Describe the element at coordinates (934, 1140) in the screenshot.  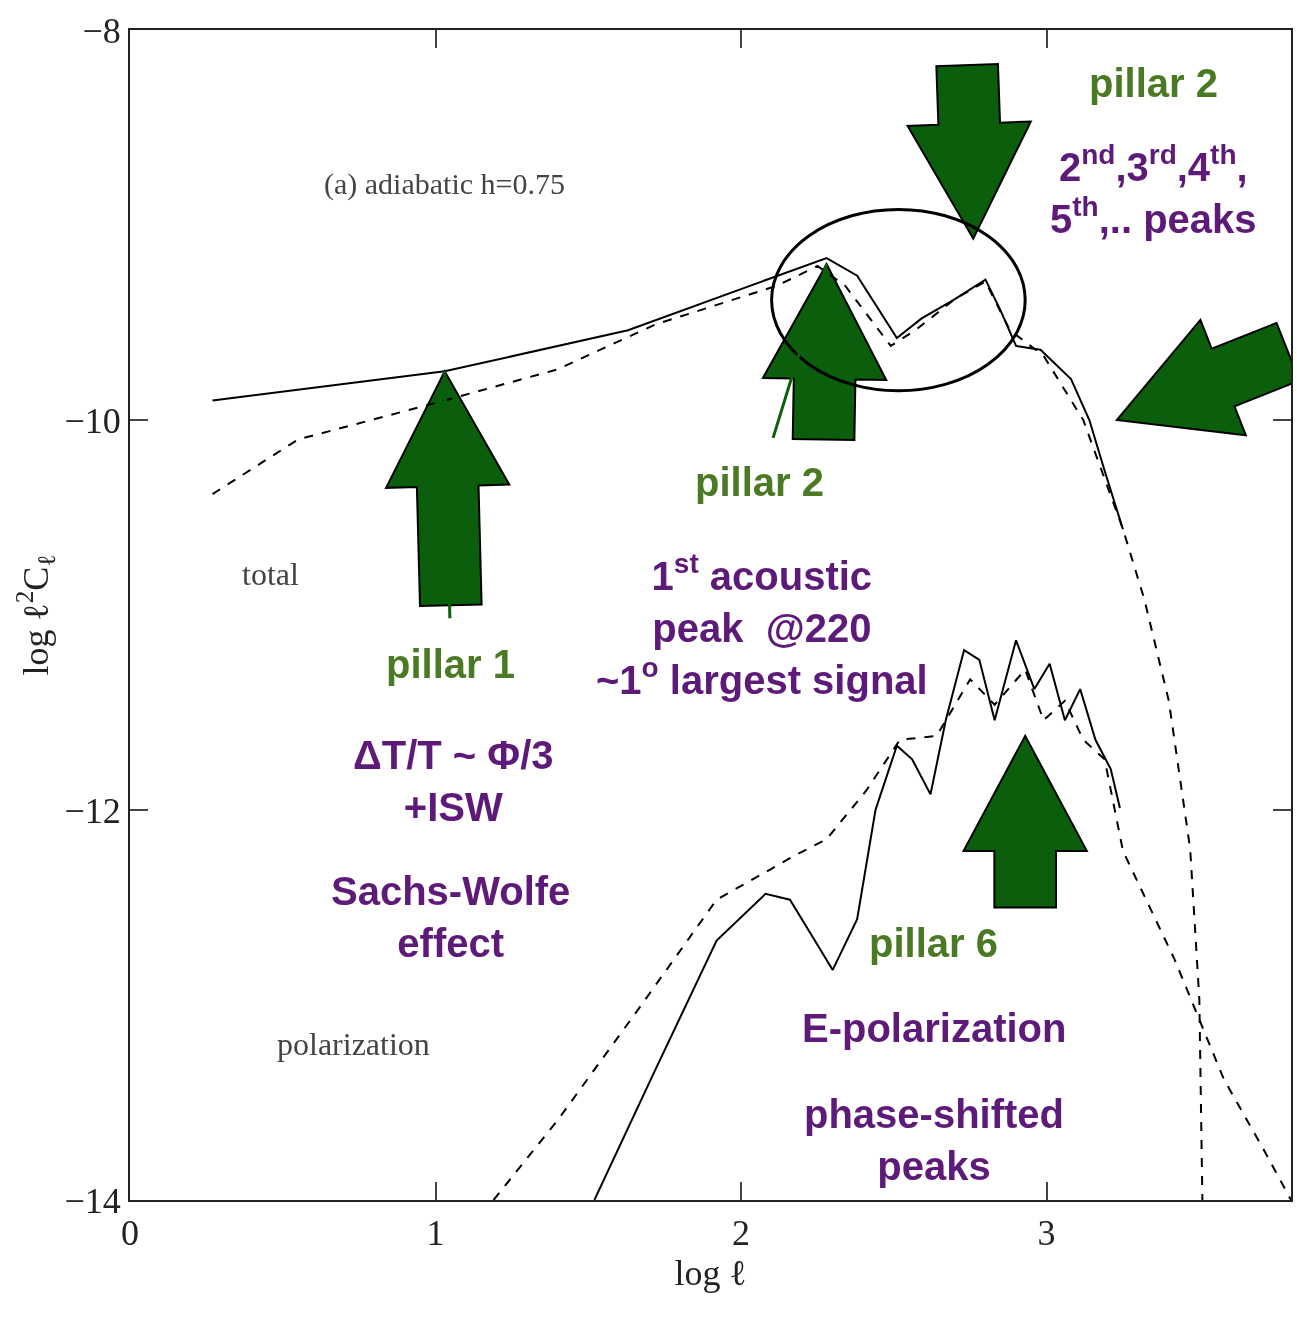
I see `annotation: phase-shifted peaks` at that location.